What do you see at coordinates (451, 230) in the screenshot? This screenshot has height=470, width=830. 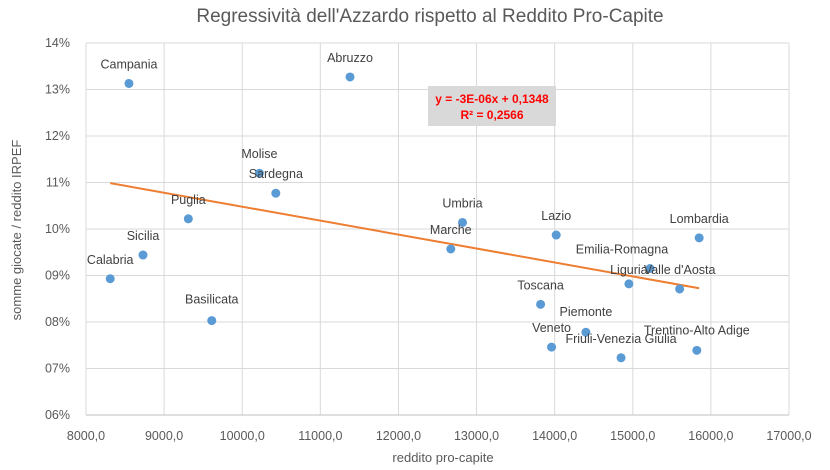 I see `point-label: Marche` at bounding box center [451, 230].